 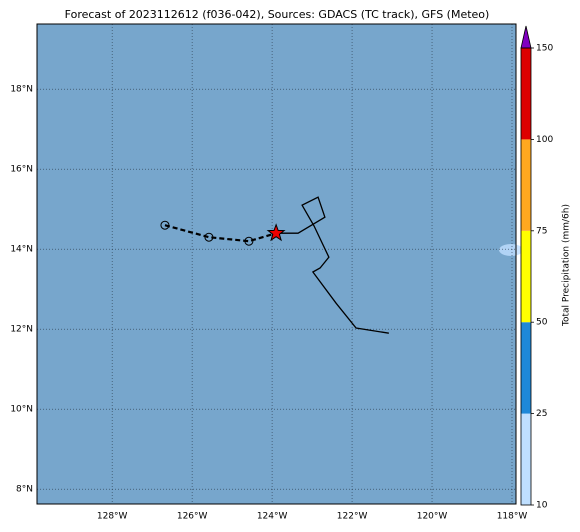 What do you see at coordinates (542, 323) in the screenshot?
I see `colorbar-tick-label: 50` at bounding box center [542, 323].